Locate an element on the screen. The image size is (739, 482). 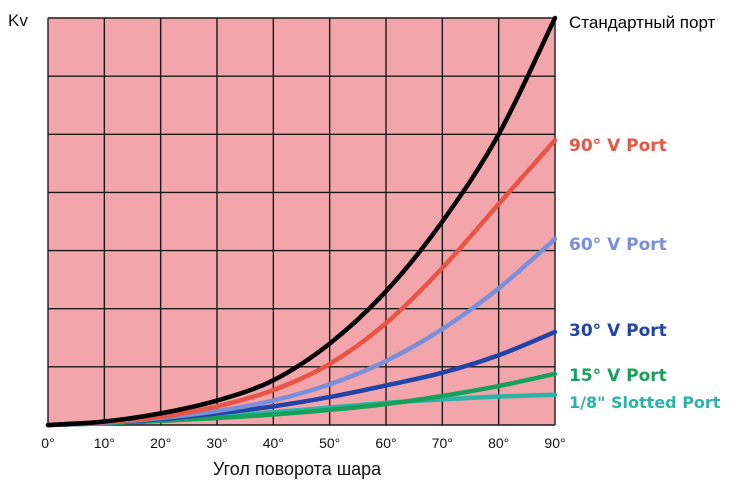
x-tick-label: 40° is located at coordinates (273, 443).